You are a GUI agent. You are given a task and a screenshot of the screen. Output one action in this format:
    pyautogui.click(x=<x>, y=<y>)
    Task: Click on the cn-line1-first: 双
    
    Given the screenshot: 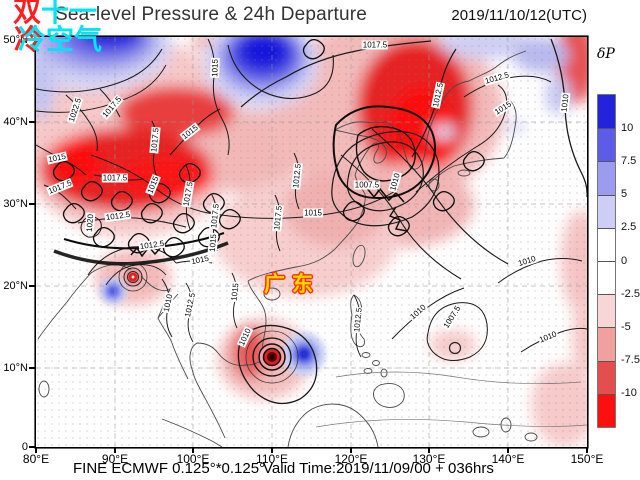 What is the action you would take?
    pyautogui.click(x=27, y=13)
    